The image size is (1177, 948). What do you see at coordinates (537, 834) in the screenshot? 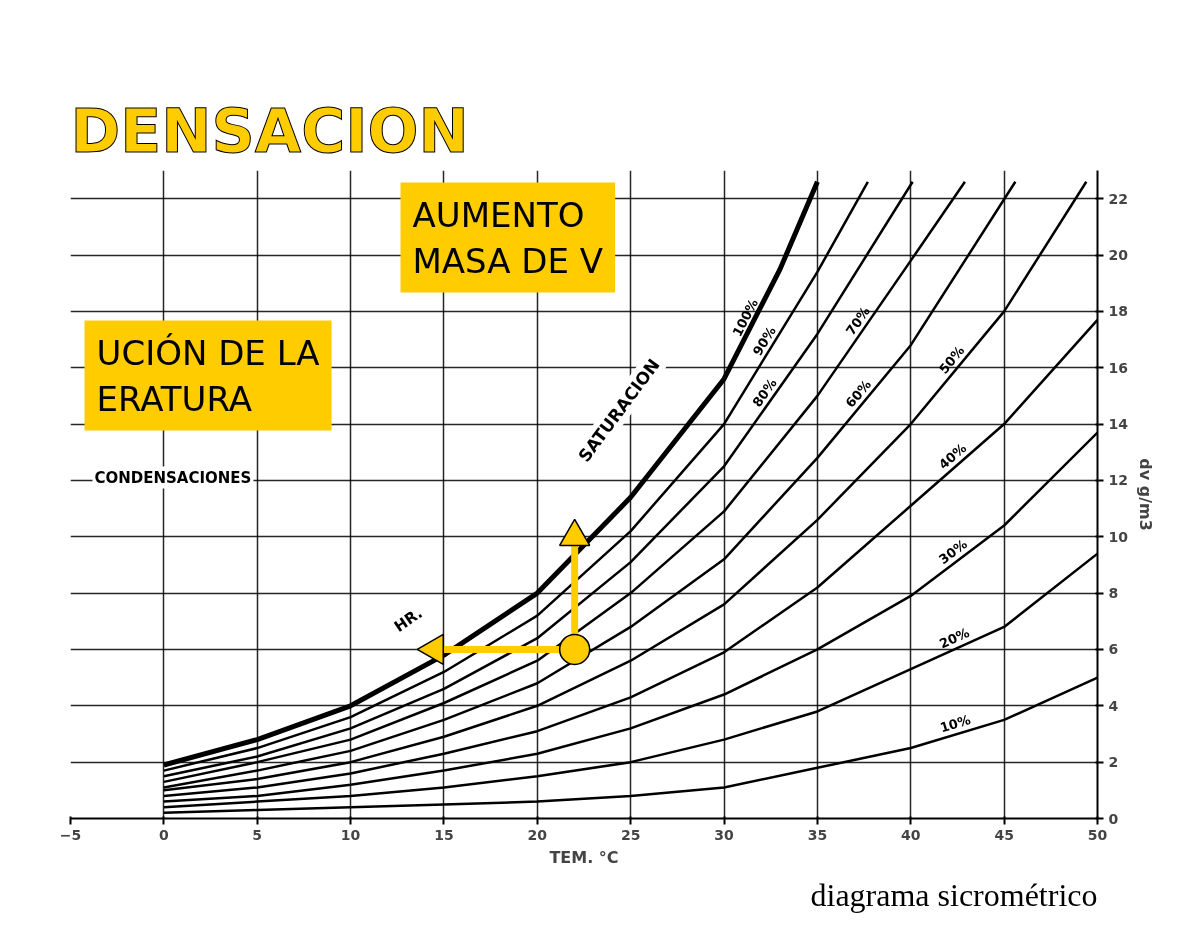
I see `x-tick-label: 20` at bounding box center [537, 834].